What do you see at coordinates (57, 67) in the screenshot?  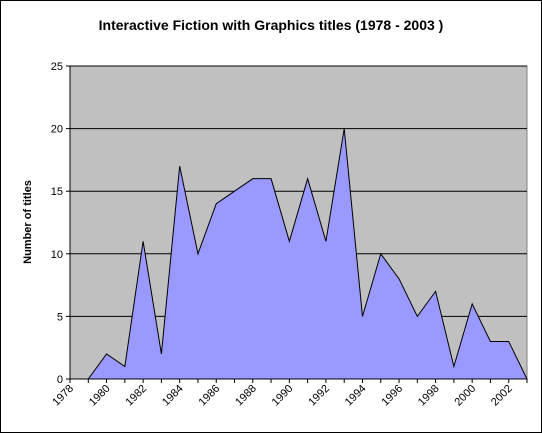 I see `y-tick-label: 25` at bounding box center [57, 67].